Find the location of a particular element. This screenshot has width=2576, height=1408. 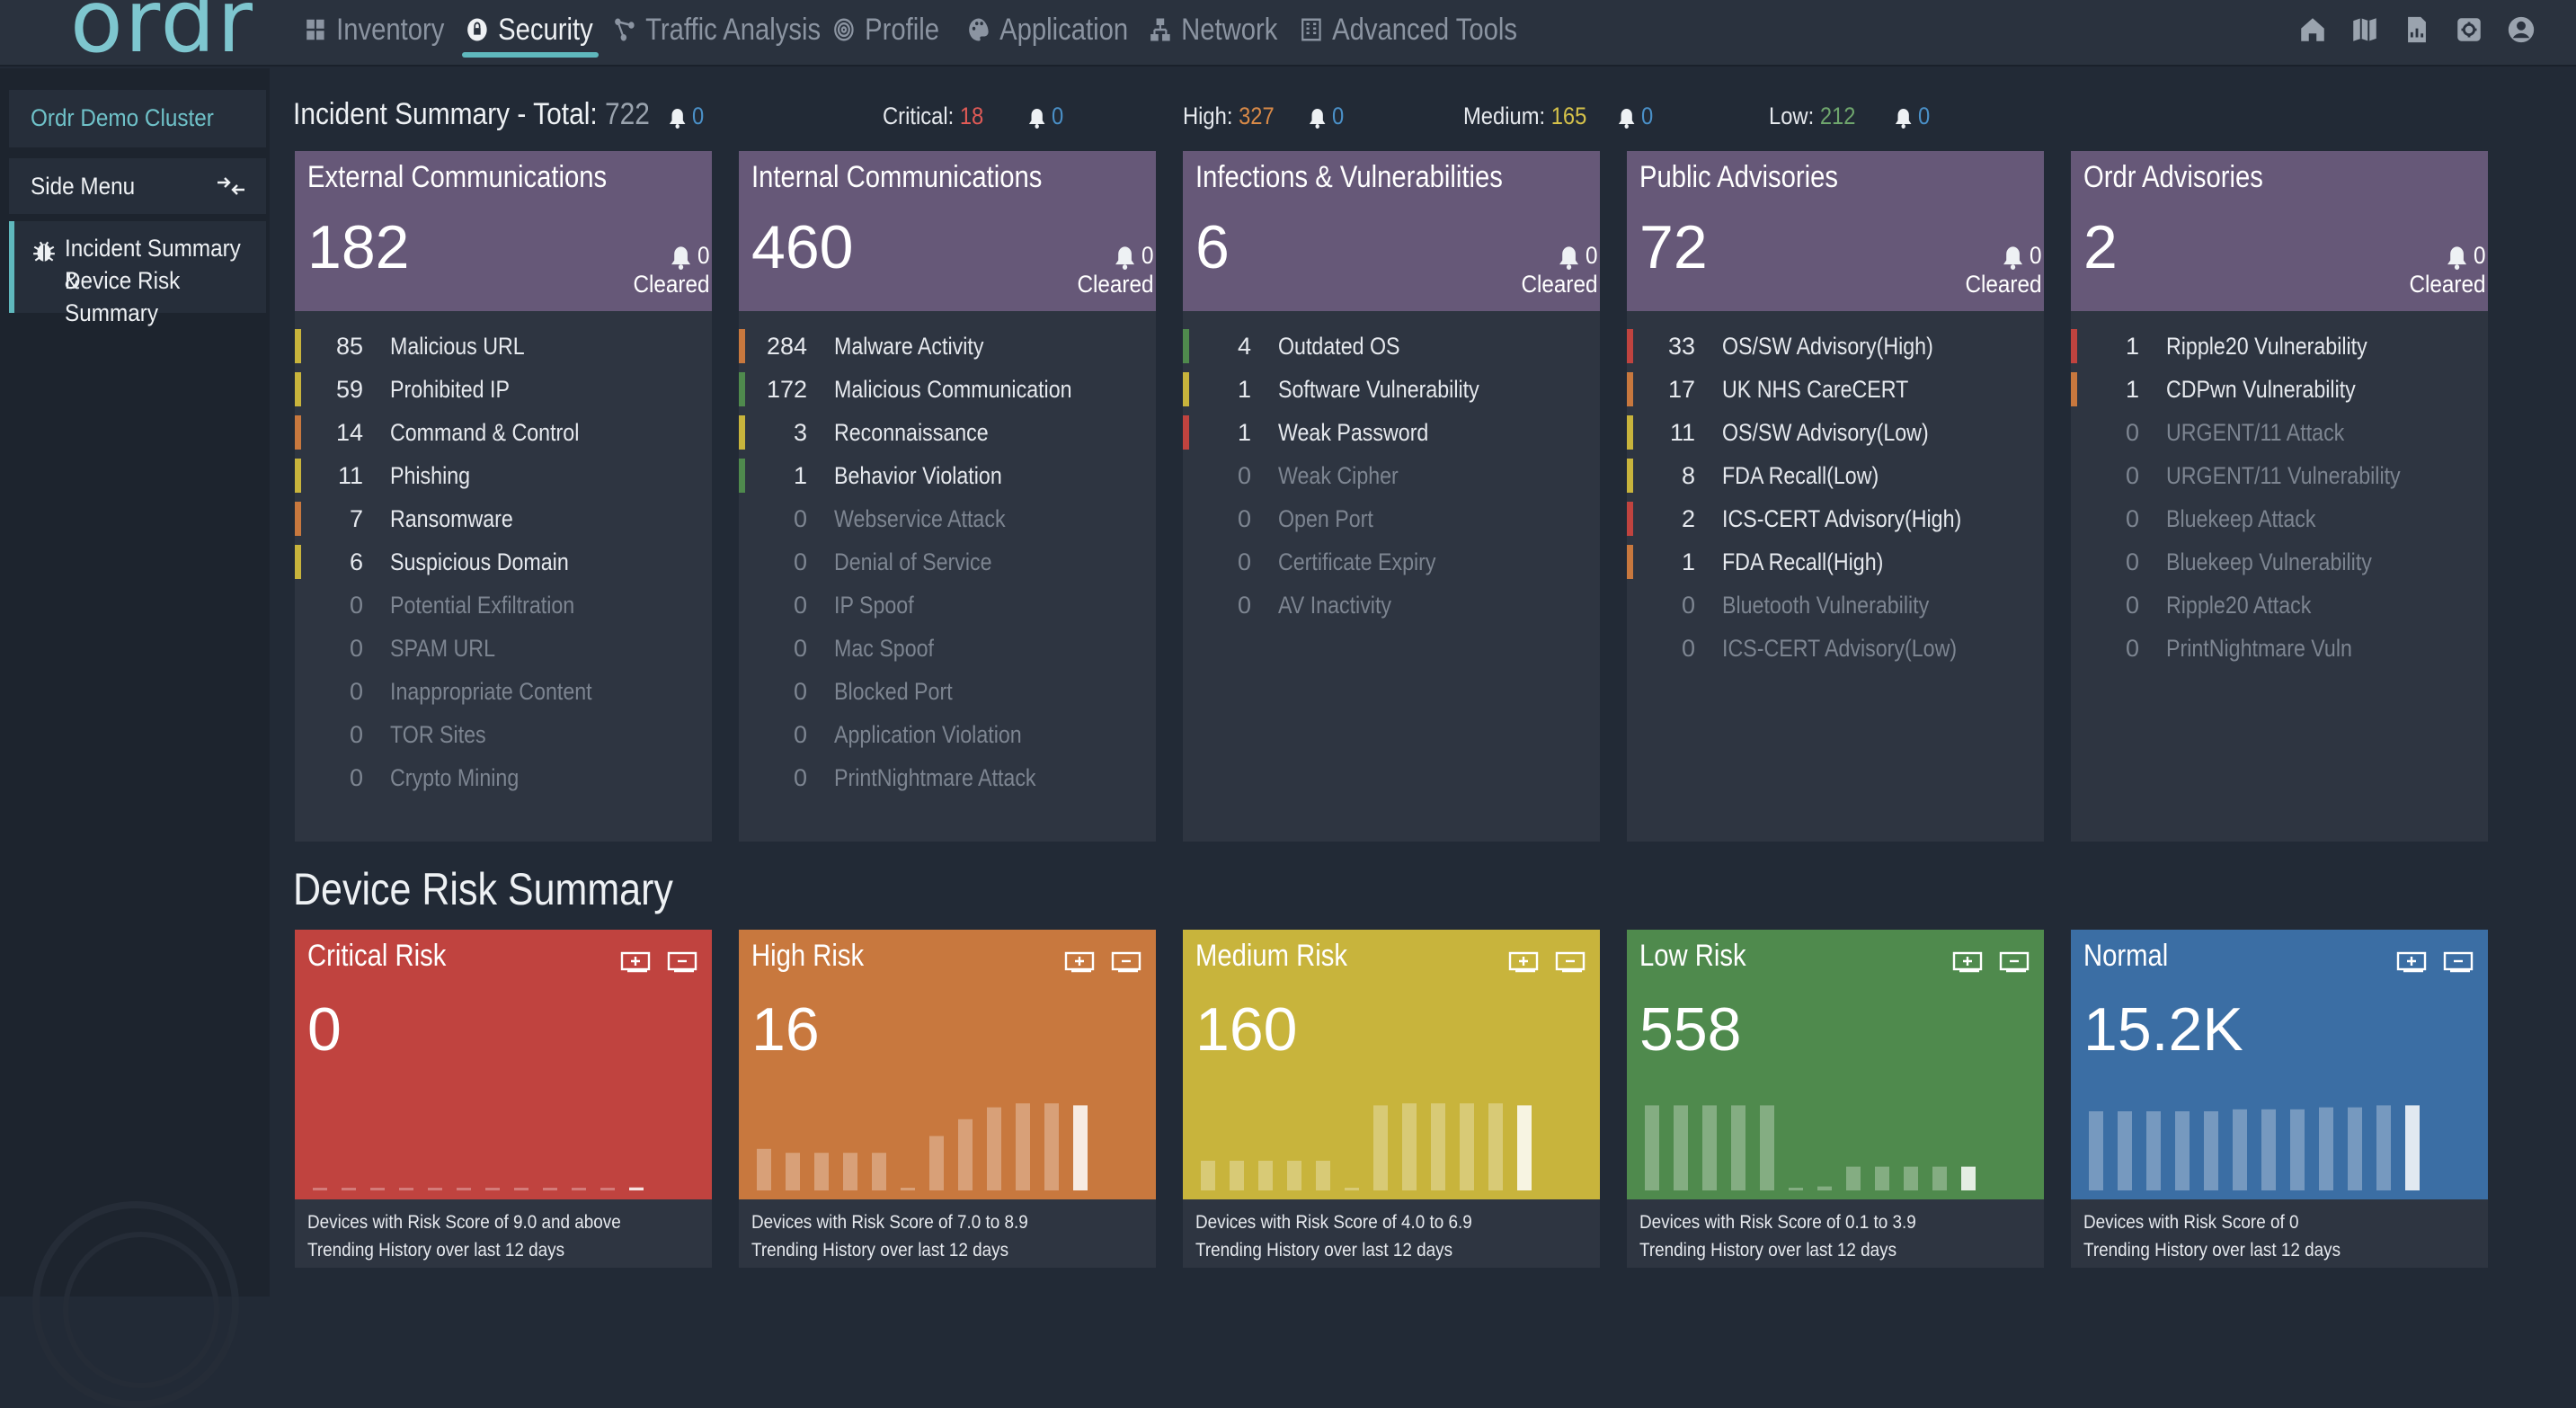

incident-row: 1 Weak Password is located at coordinates (1391, 433).